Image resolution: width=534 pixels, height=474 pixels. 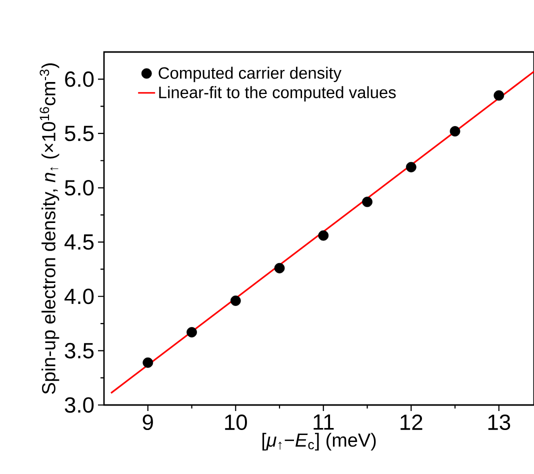 What do you see at coordinates (277, 94) in the screenshot?
I see `legend-label: Linear-fit to the computed values` at bounding box center [277, 94].